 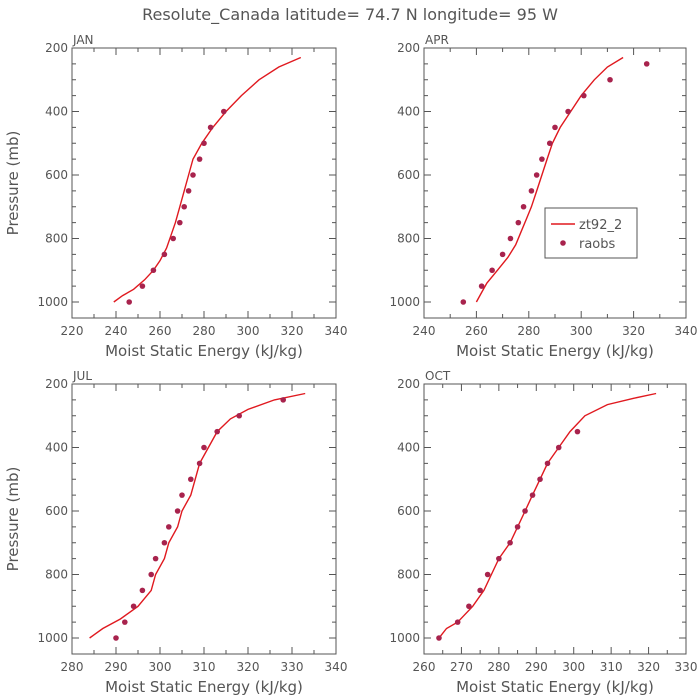 I want to click on x-tick-label: 220, so click(x=72, y=331).